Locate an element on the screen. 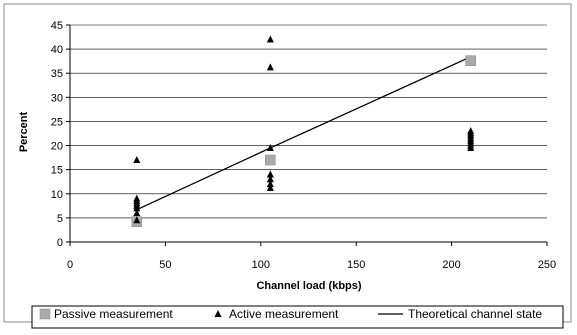  y-tick-label: 30 is located at coordinates (57, 98).